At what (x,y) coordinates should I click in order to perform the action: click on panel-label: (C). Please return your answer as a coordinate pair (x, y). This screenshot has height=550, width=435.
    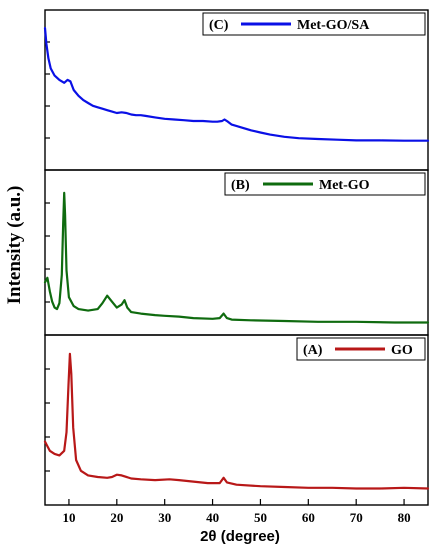
    Looking at the image, I should click on (219, 25).